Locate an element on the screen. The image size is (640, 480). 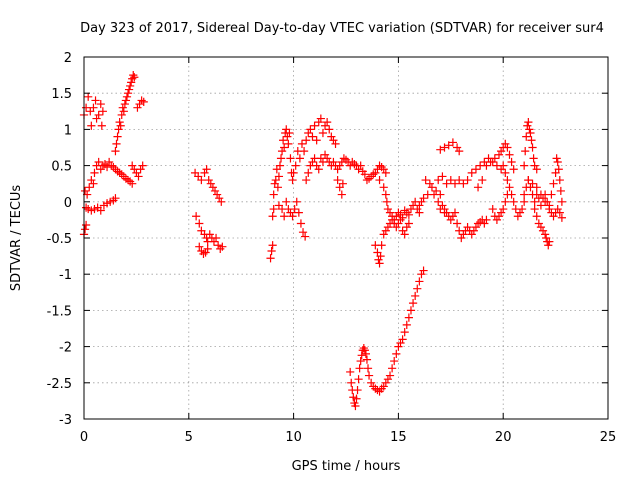
y-tick-label: 0 is located at coordinates (68, 203).